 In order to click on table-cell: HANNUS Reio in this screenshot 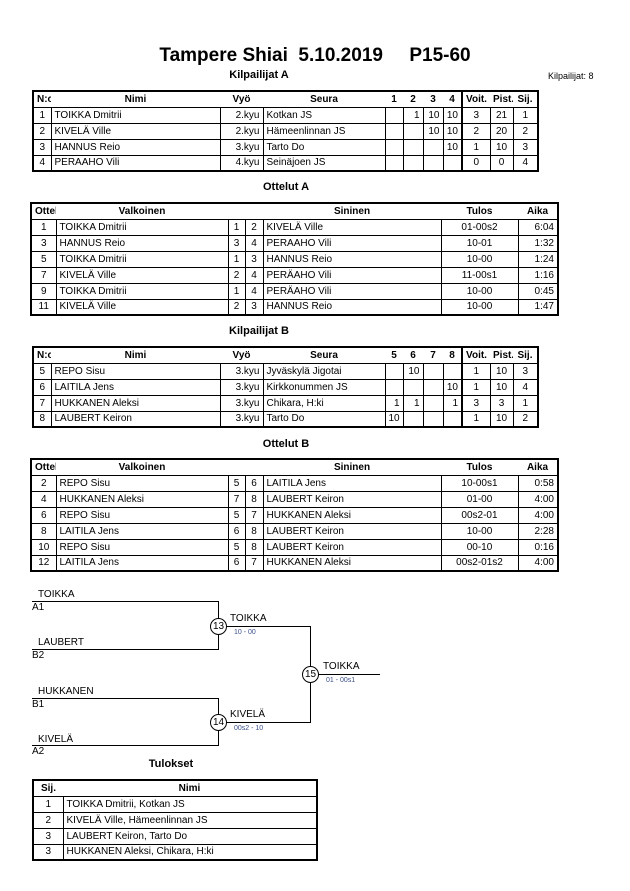, I will do `click(352, 259)`.